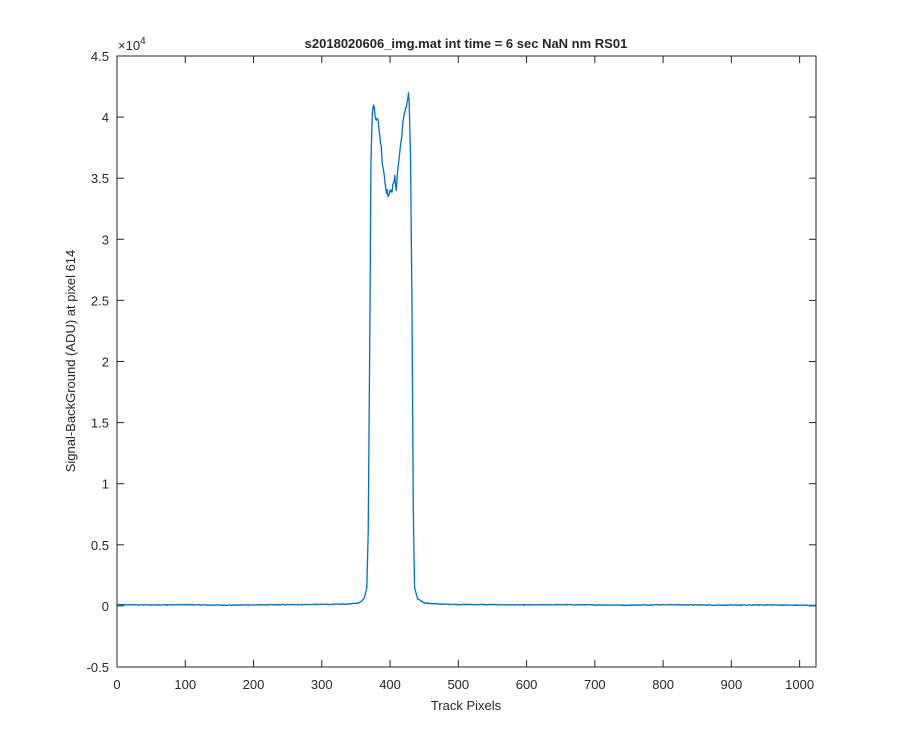  What do you see at coordinates (466, 705) in the screenshot?
I see `x-axis-label: Track Pixels` at bounding box center [466, 705].